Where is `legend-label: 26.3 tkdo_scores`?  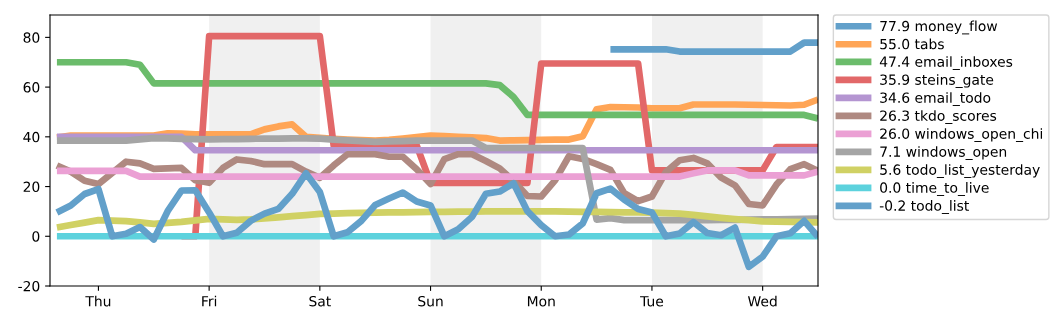 legend-label: 26.3 tkdo_scores is located at coordinates (938, 117).